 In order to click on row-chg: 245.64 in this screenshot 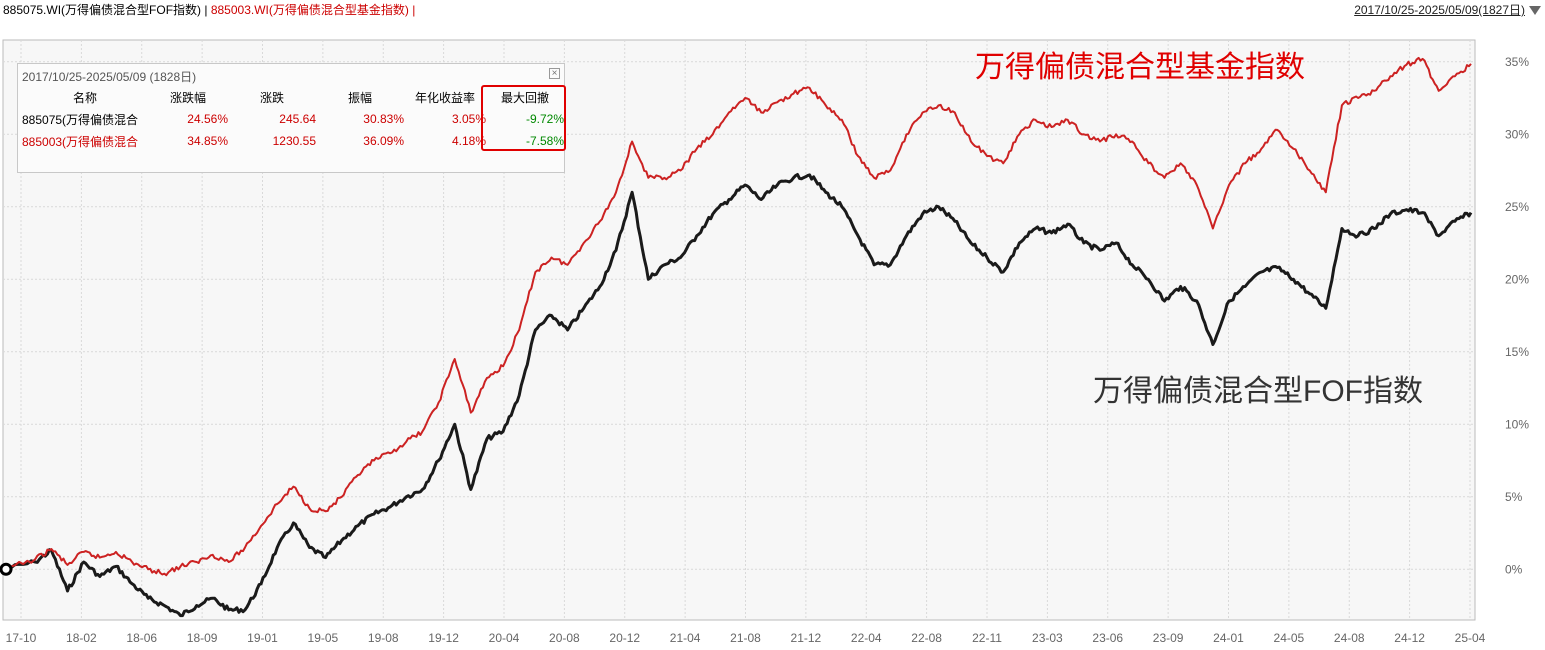, I will do `click(297, 119)`.